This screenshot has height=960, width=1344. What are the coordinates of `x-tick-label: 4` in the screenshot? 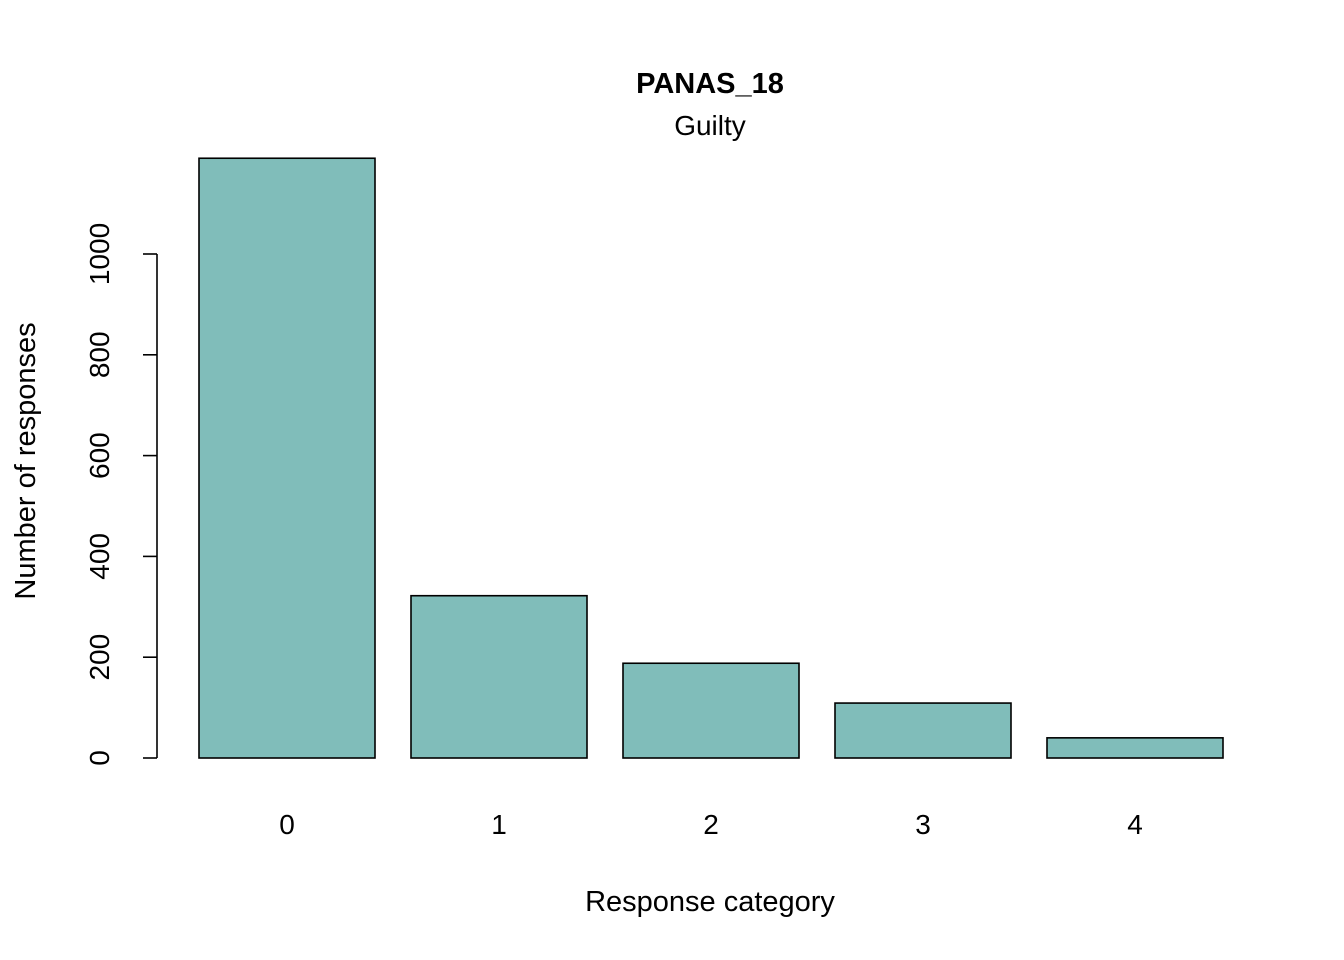 It's located at (1135, 824).